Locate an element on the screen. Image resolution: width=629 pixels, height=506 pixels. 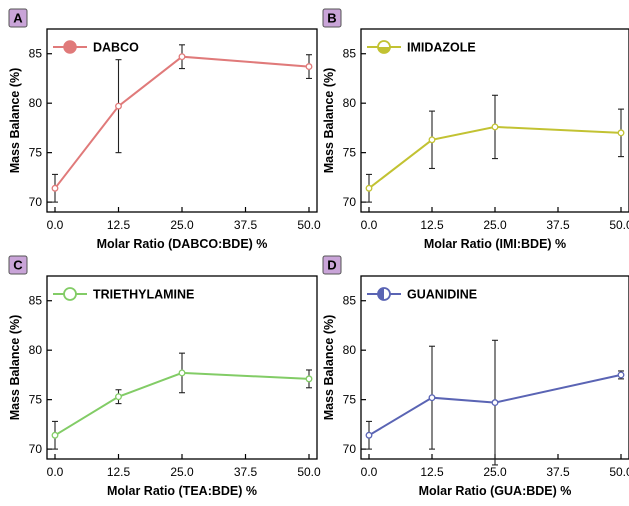
x-axis-title: Molar Ratio (TEA:BDE) % is located at coordinates (182, 491).